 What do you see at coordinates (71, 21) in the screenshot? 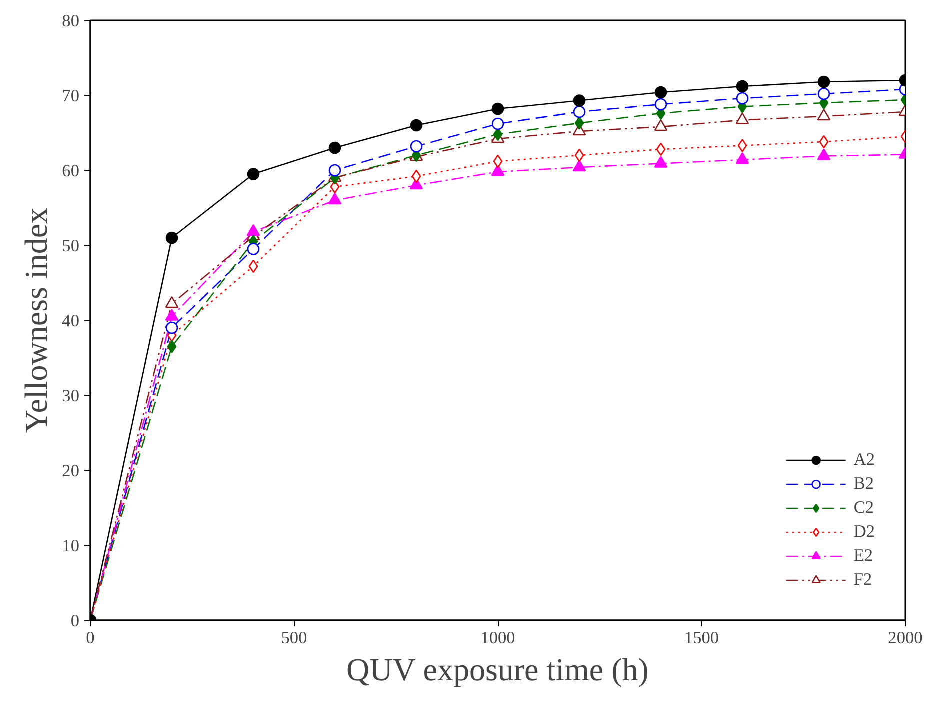
I see `y-tick-label: 80` at bounding box center [71, 21].